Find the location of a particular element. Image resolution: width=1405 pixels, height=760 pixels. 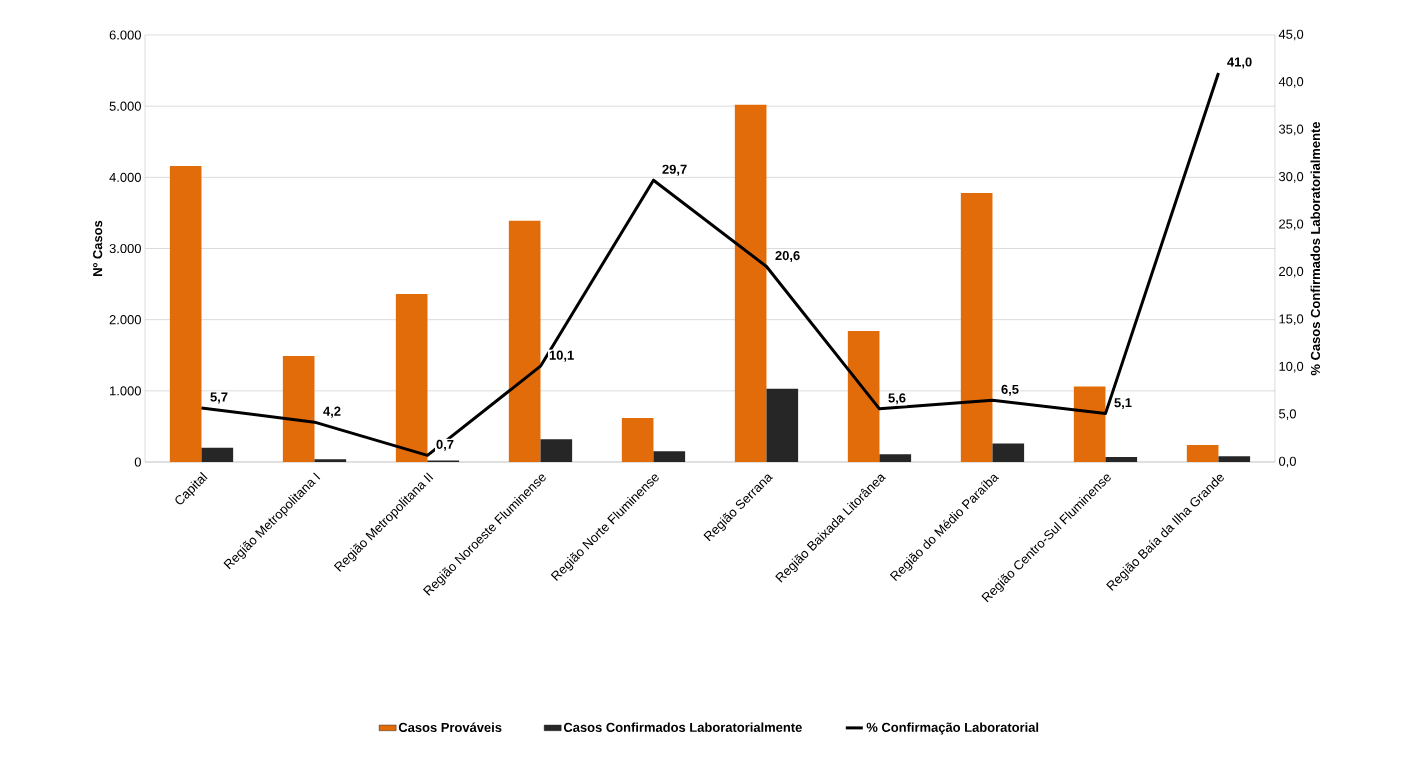

legend-label: Casos Confirmados Laboratorialmente is located at coordinates (682, 727).